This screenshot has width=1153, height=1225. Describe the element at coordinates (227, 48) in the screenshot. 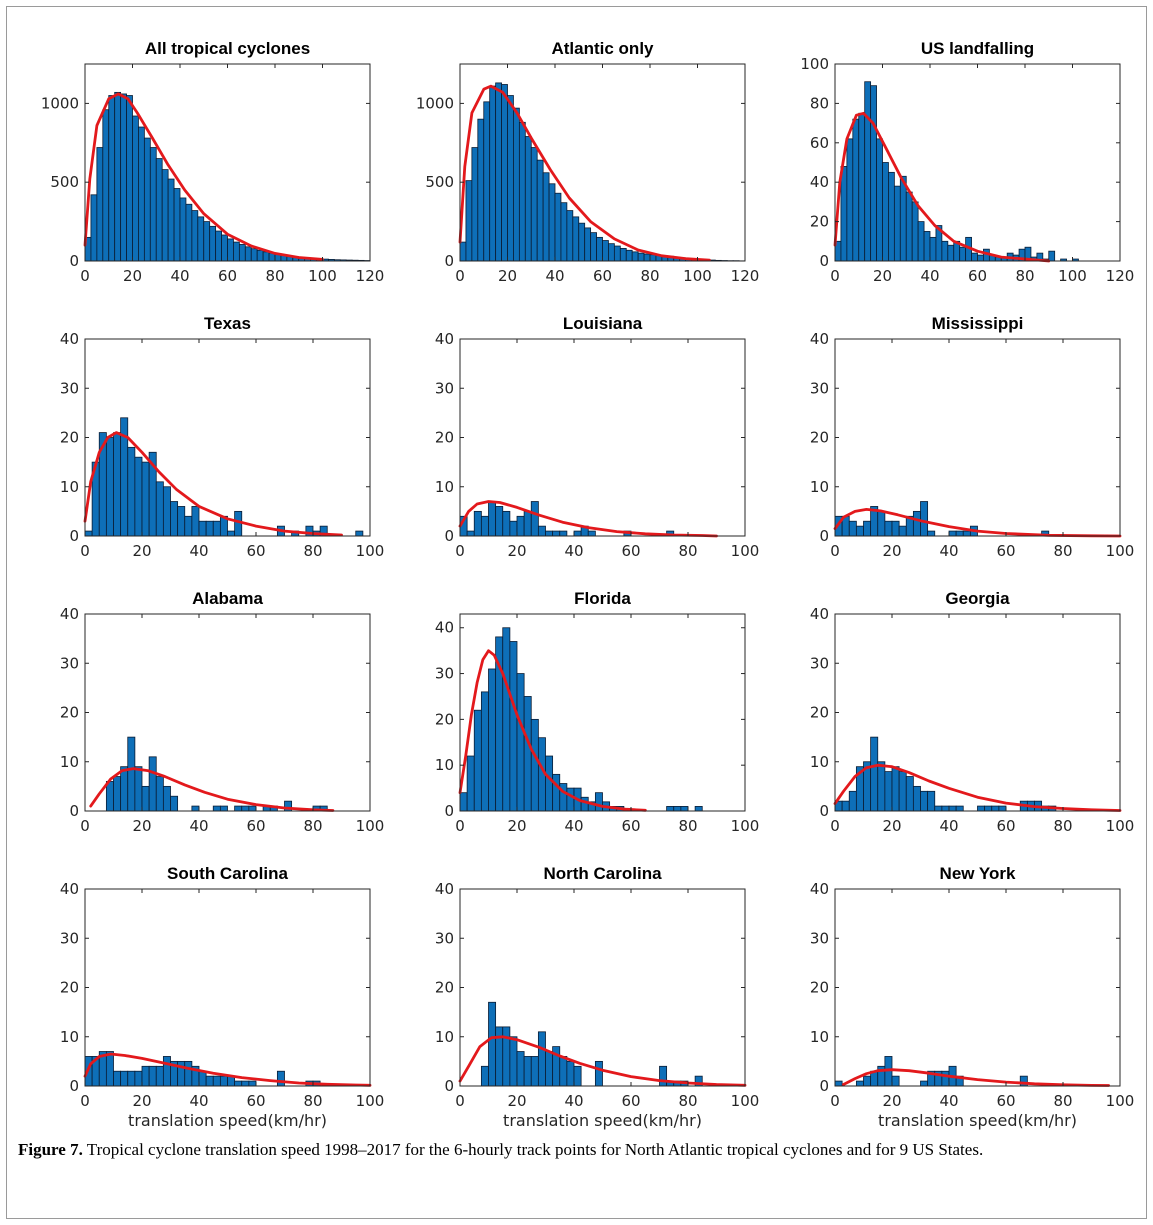

I see `chart-title: All tropical cyclones` at that location.